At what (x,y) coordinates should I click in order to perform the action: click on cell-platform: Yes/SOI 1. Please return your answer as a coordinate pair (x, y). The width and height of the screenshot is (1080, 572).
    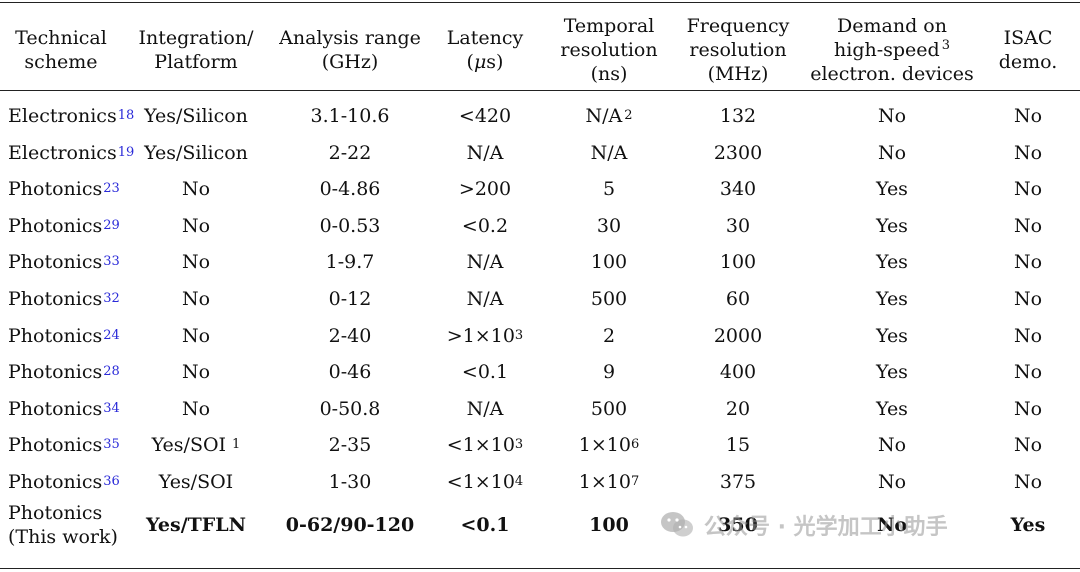
    Looking at the image, I should click on (196, 445).